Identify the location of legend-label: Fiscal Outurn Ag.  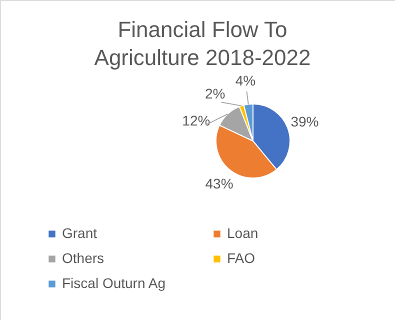
(114, 283).